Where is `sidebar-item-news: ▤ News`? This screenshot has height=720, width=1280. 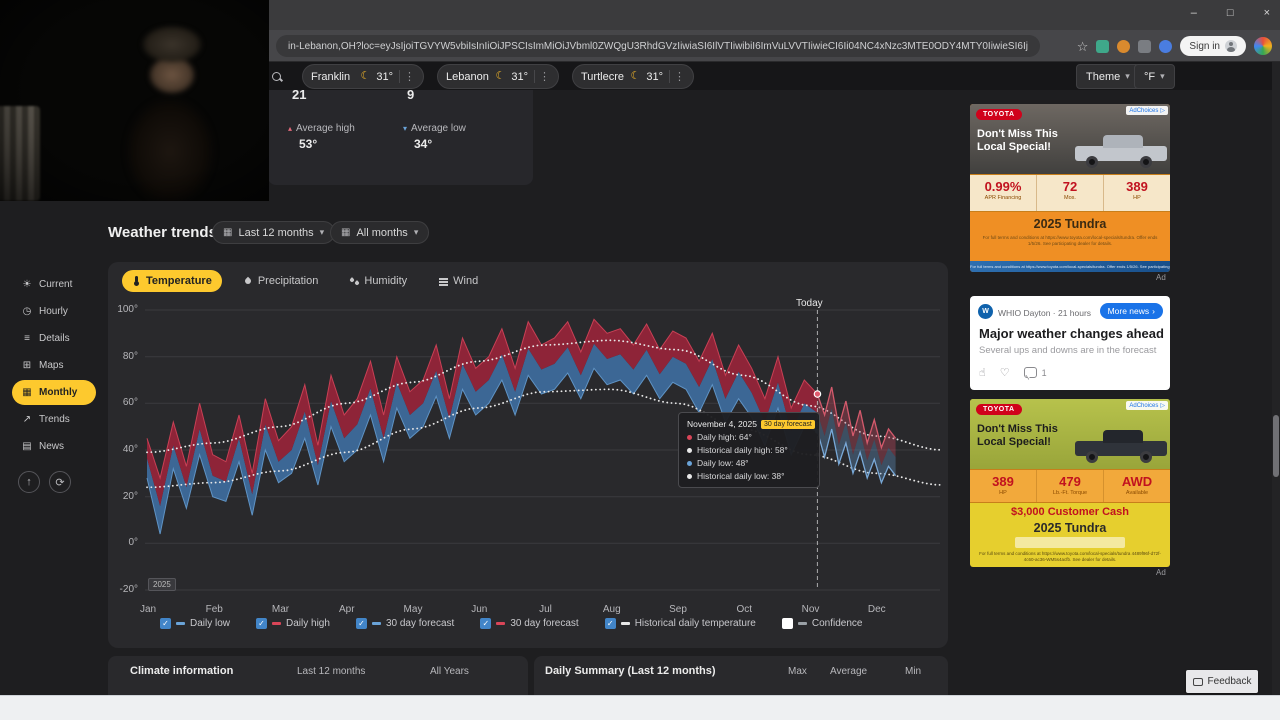 sidebar-item-news: ▤ News is located at coordinates (54, 446).